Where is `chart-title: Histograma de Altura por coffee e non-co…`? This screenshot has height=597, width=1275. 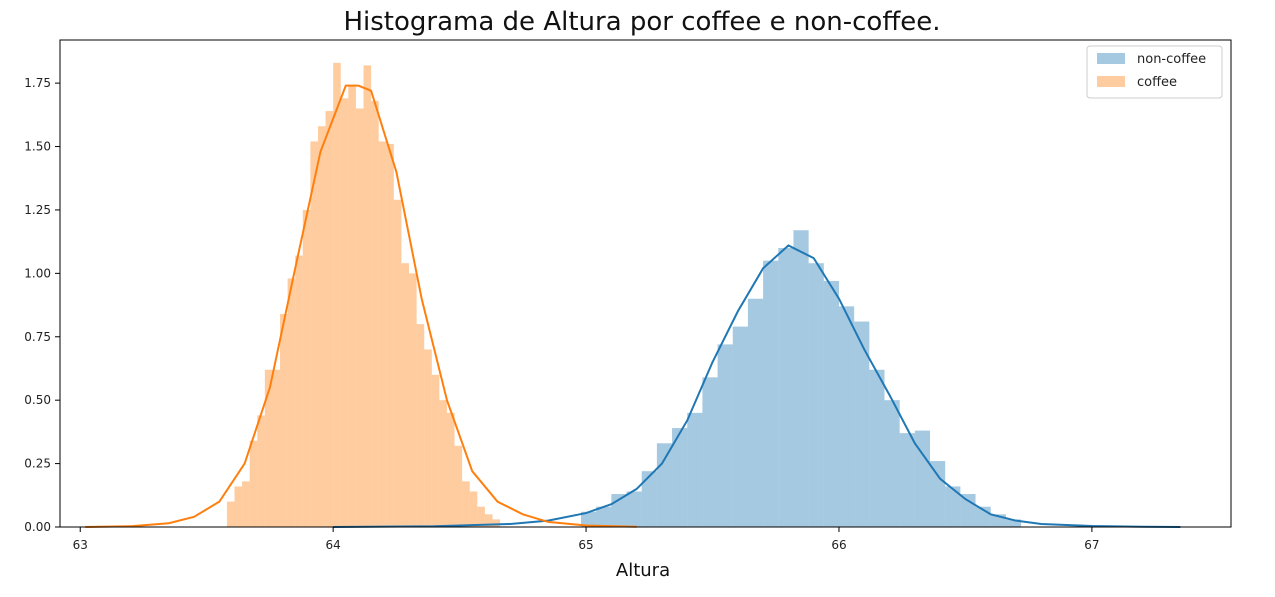
chart-title: Histograma de Altura por coffee e non-co… is located at coordinates (641, 22).